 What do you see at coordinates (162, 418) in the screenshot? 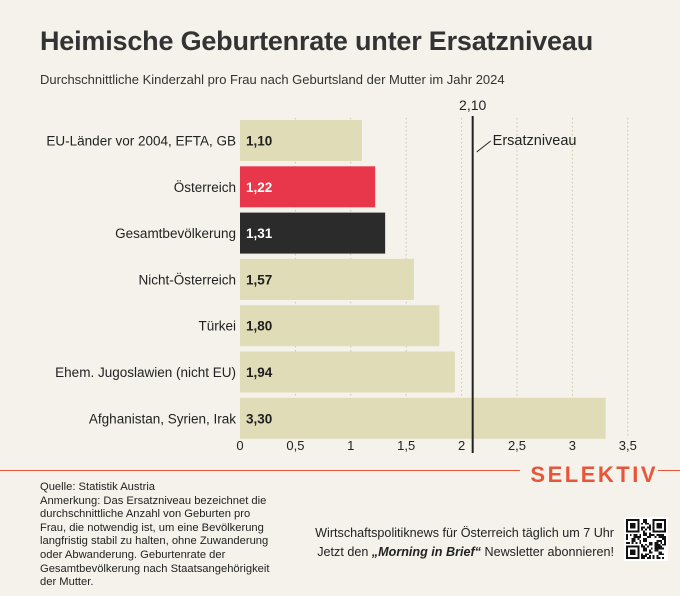
I see `category-label: Afghanistan, Syrien, Irak` at bounding box center [162, 418].